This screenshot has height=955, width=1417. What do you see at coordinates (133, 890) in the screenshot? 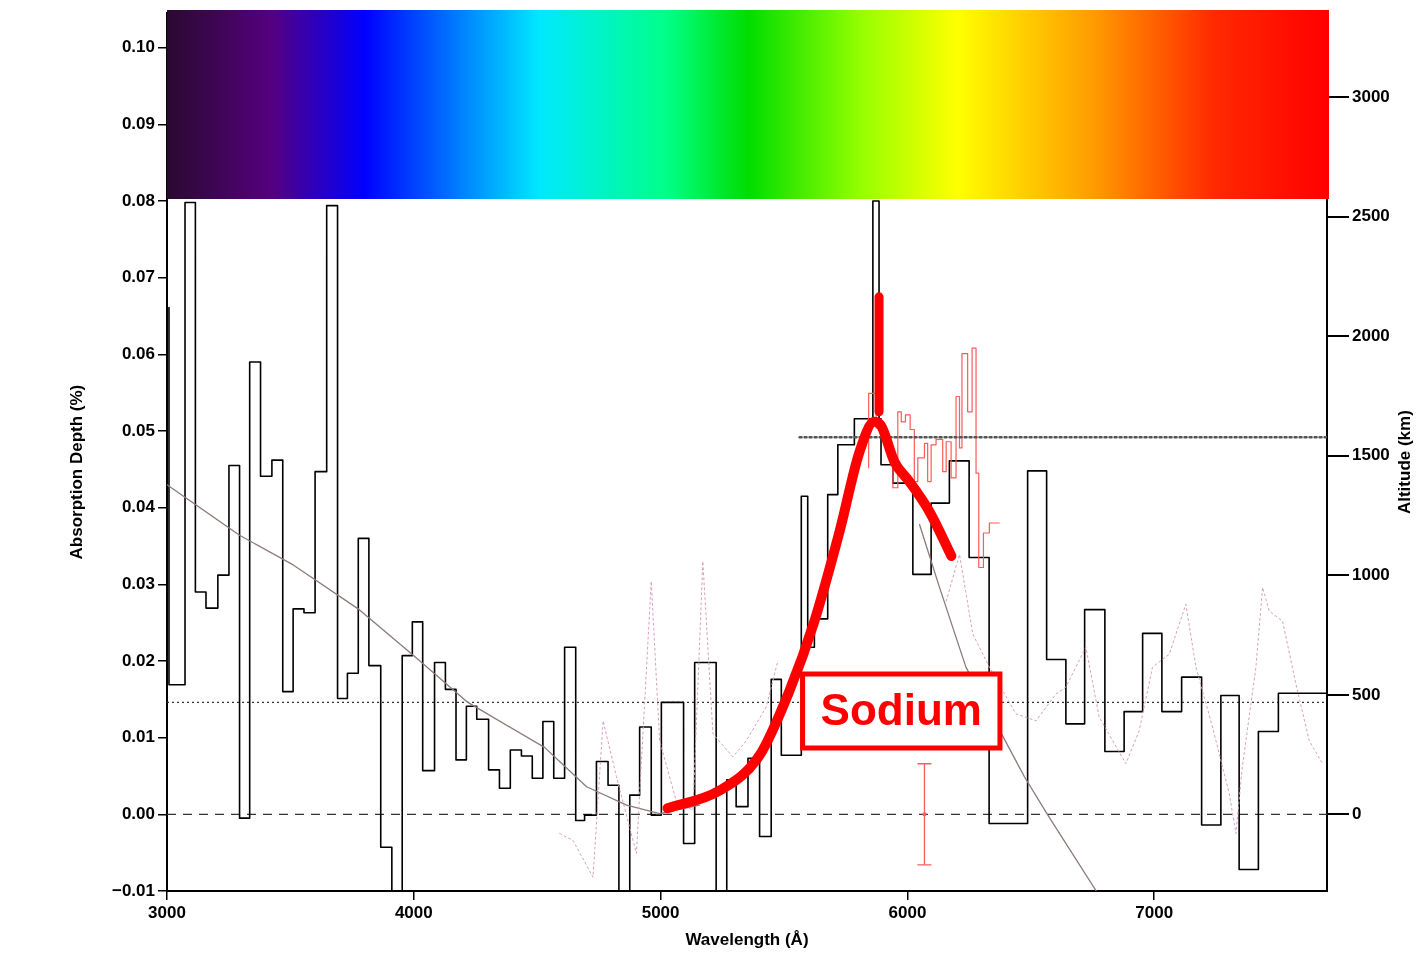
I see `y-tick-label: −0.01` at bounding box center [133, 890].